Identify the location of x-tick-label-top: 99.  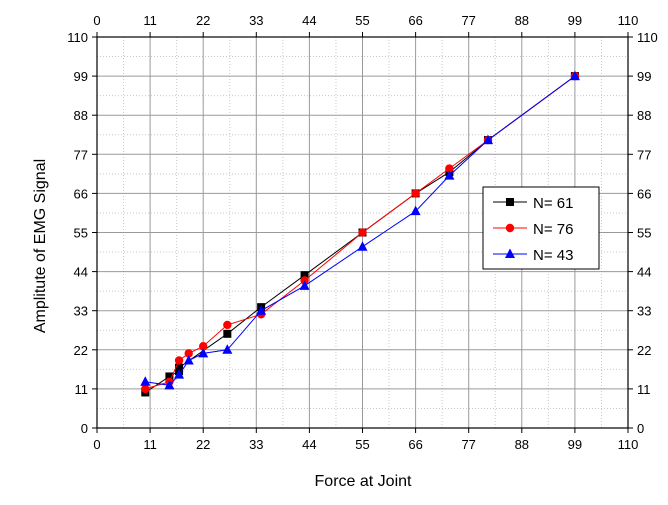
(575, 20).